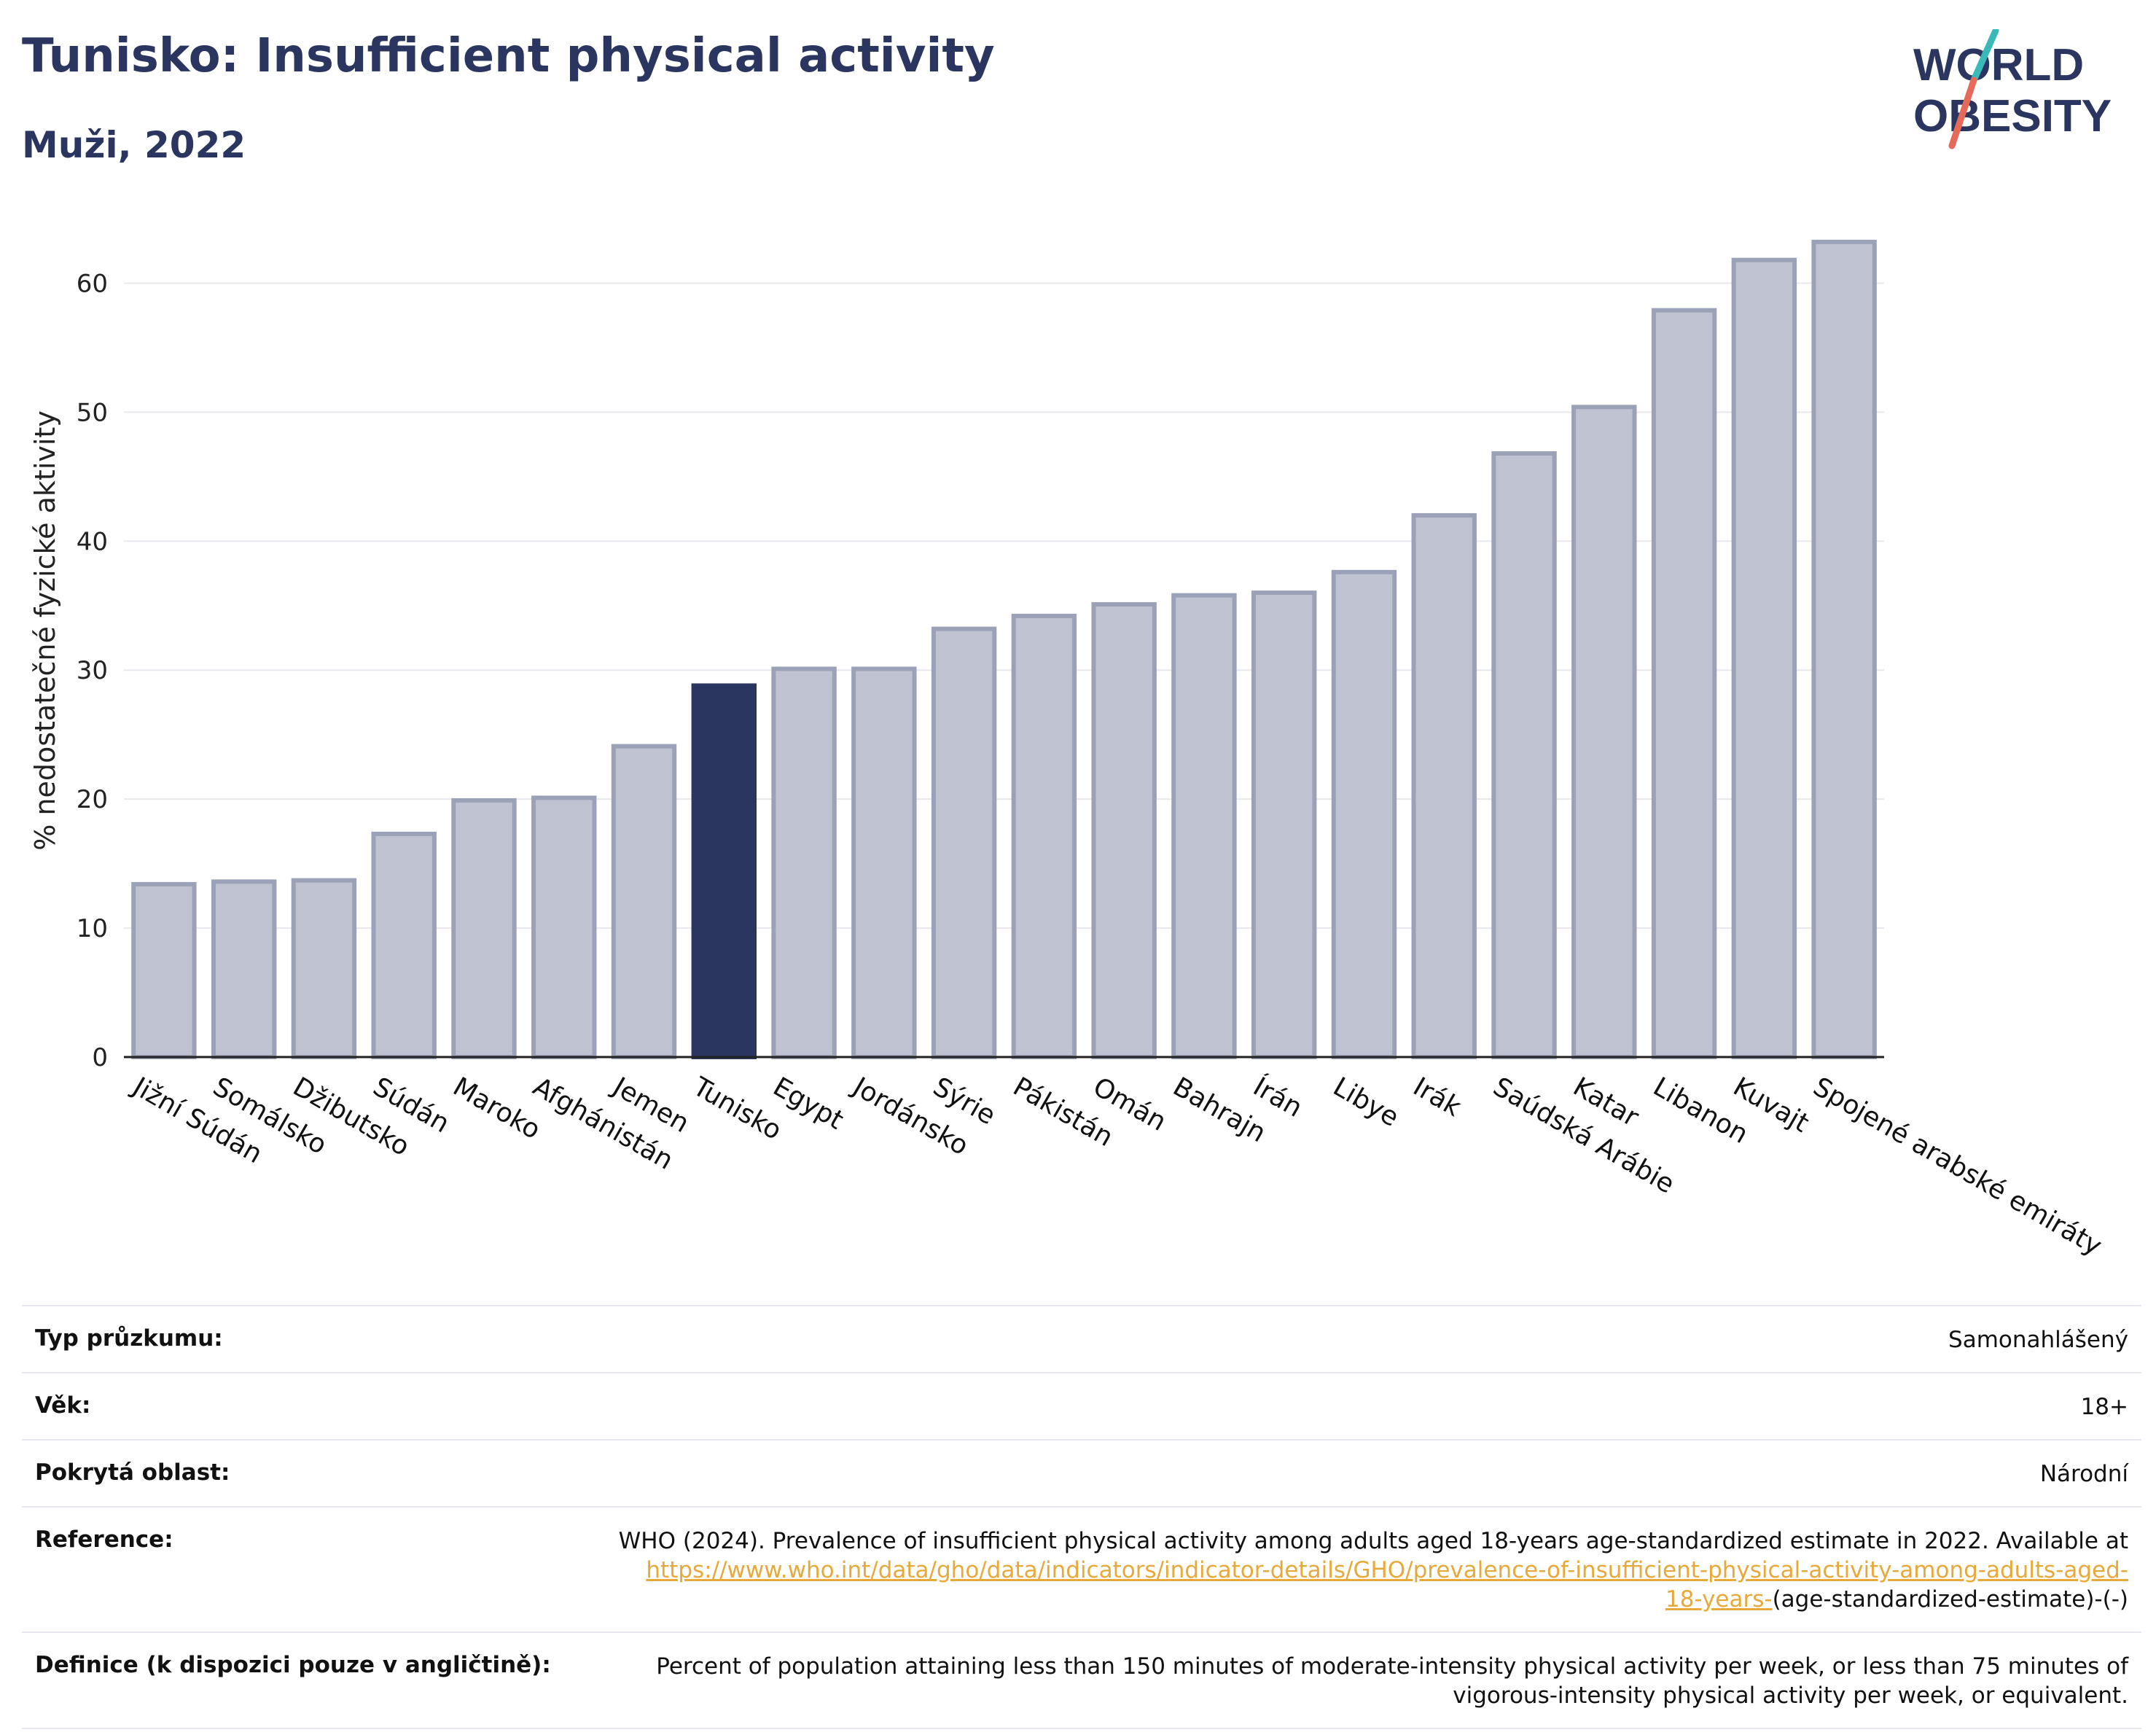 Image resolution: width=2156 pixels, height=1735 pixels. I want to click on logo-slash-bottom, so click(1963, 113).